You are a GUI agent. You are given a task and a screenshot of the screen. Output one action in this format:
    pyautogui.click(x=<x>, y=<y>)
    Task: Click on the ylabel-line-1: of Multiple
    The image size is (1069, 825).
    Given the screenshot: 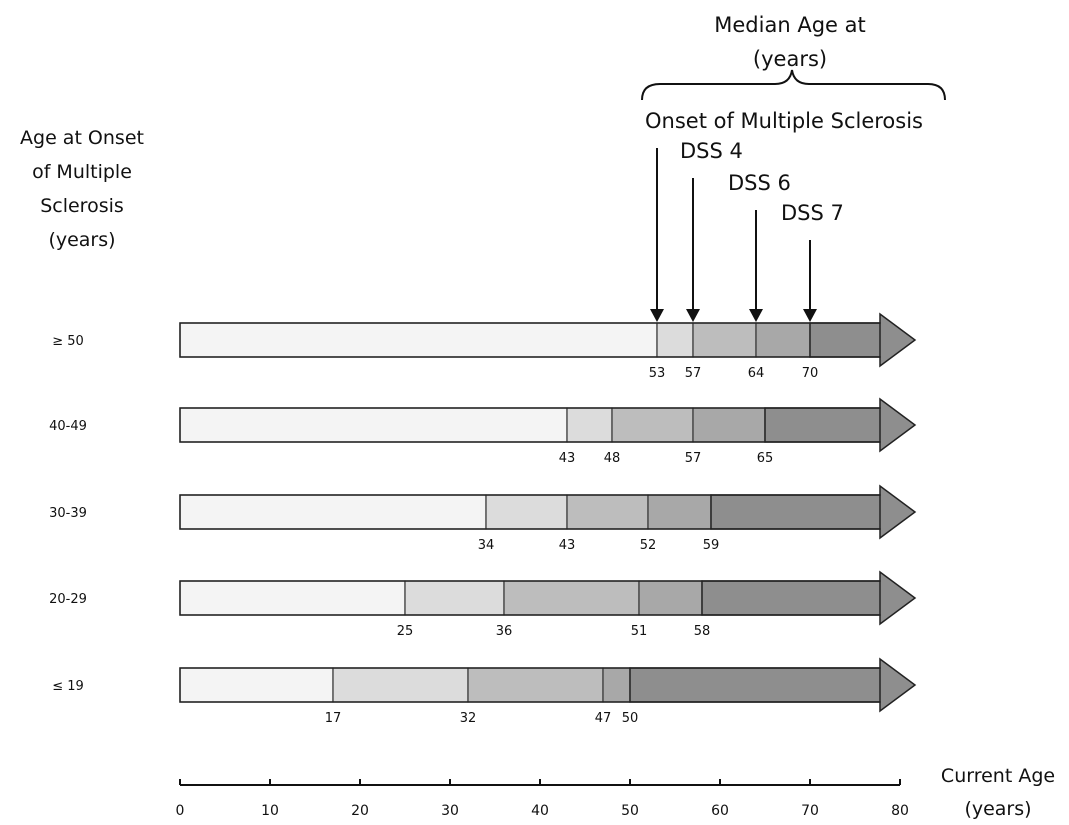 What is the action you would take?
    pyautogui.click(x=82, y=172)
    